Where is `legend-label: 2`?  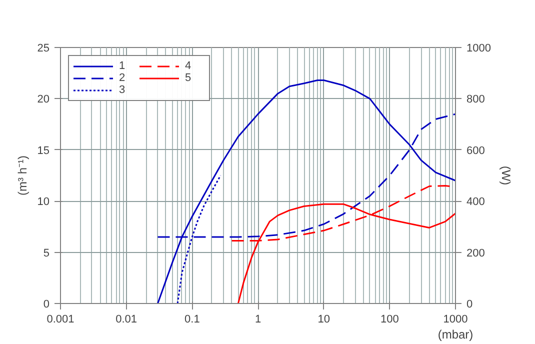
legend-label: 2 is located at coordinates (122, 78).